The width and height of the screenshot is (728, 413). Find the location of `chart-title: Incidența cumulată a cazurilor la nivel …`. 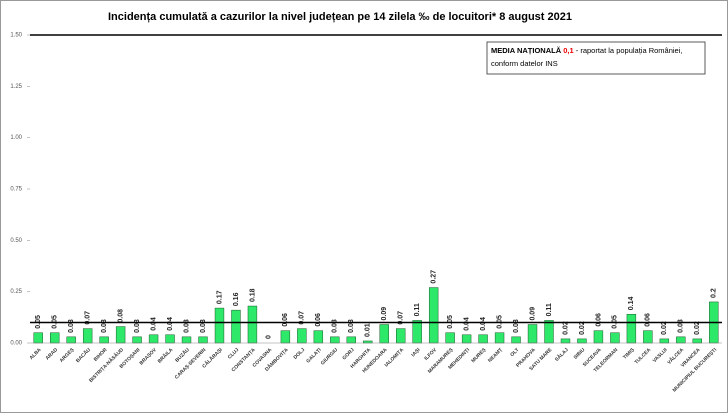

chart-title: Incidența cumulată a cazurilor la nivel … is located at coordinates (340, 17).